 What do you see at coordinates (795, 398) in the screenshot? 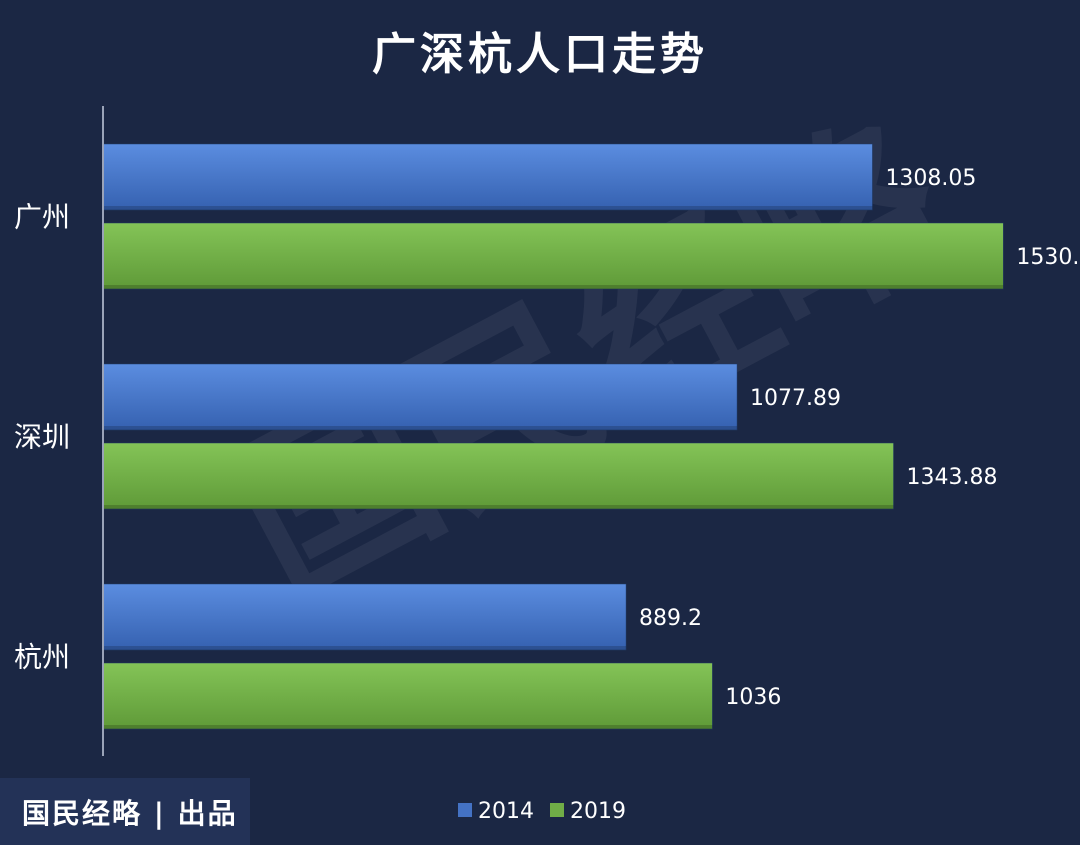
I see `data-label: 1077.89` at bounding box center [795, 398].